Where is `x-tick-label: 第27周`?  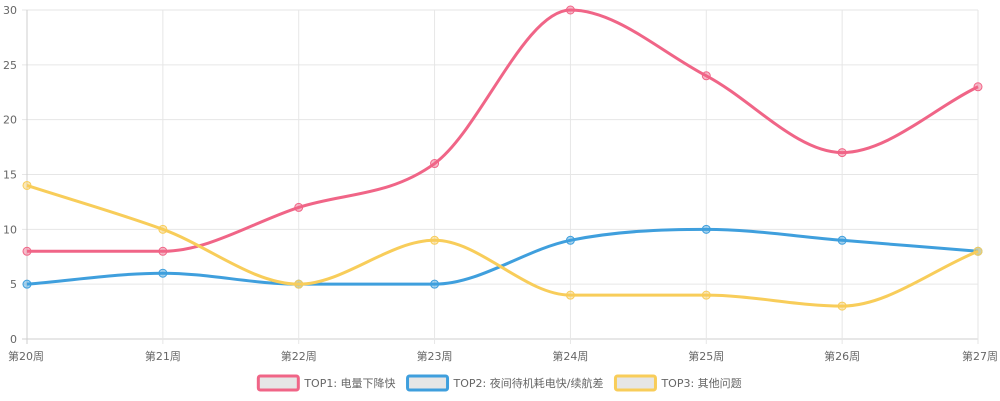
x-tick-label: 第27周 is located at coordinates (980, 356).